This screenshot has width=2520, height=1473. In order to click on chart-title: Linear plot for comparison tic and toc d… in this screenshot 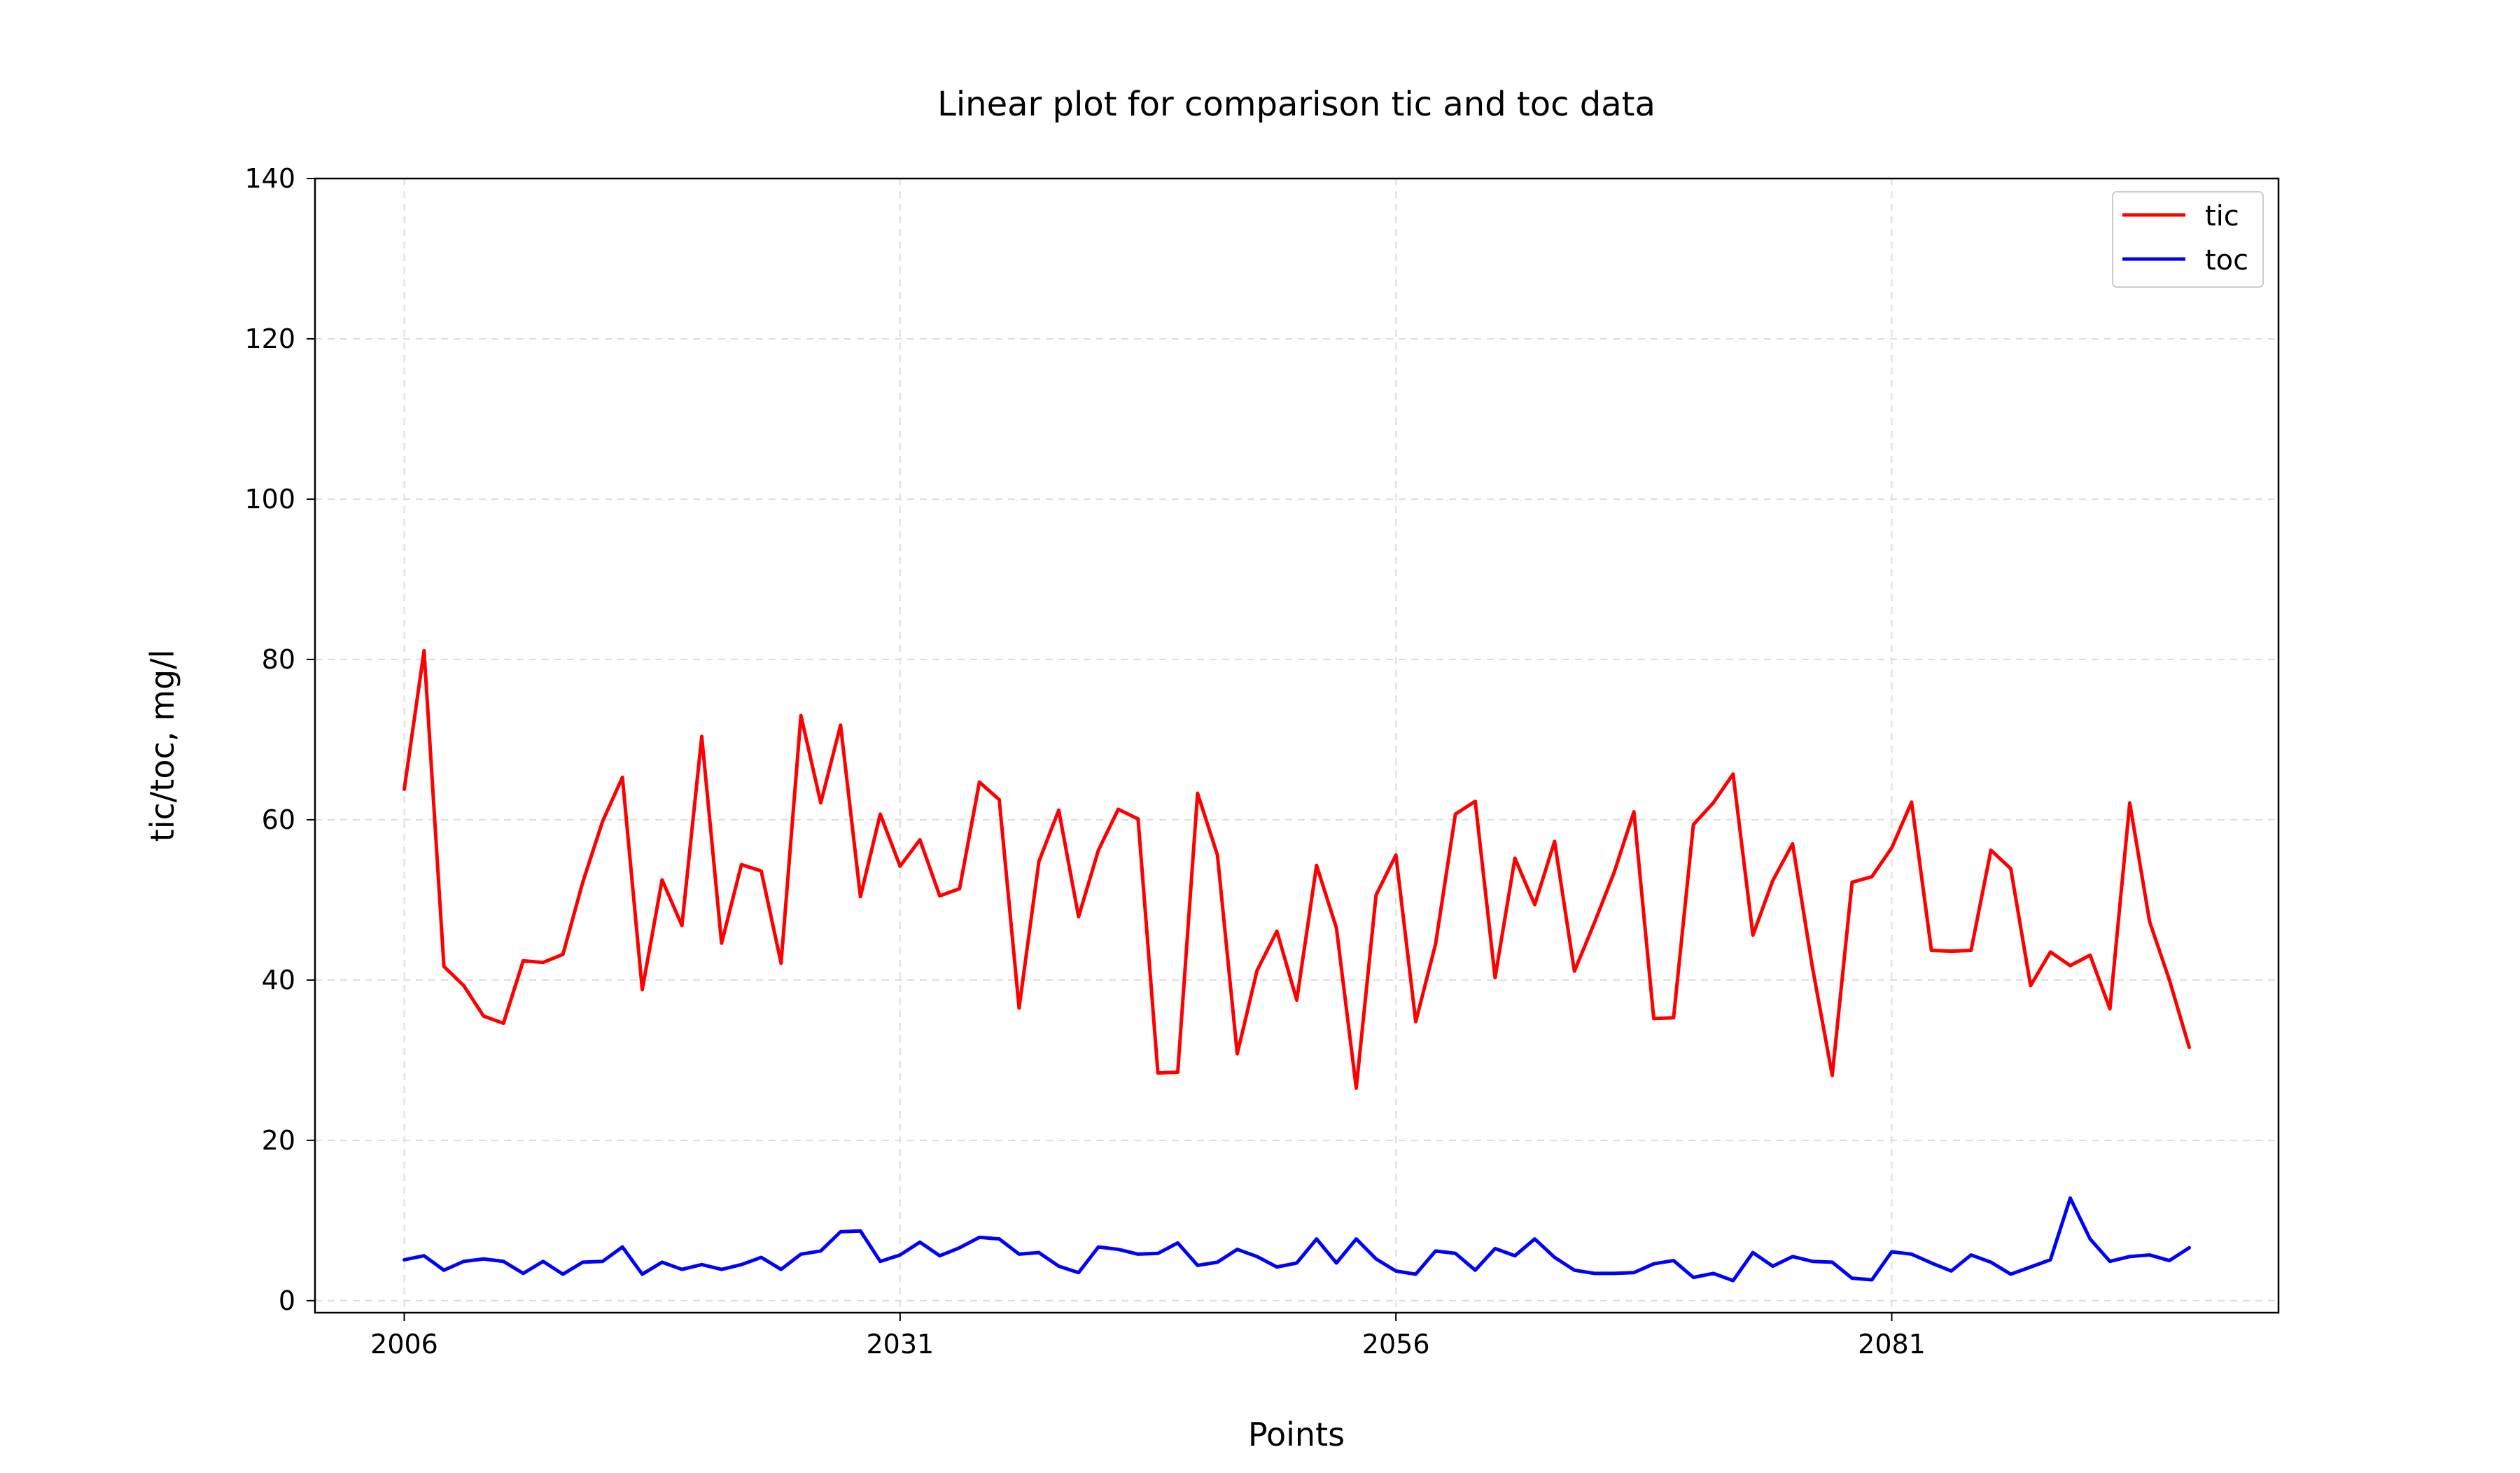, I will do `click(1296, 104)`.